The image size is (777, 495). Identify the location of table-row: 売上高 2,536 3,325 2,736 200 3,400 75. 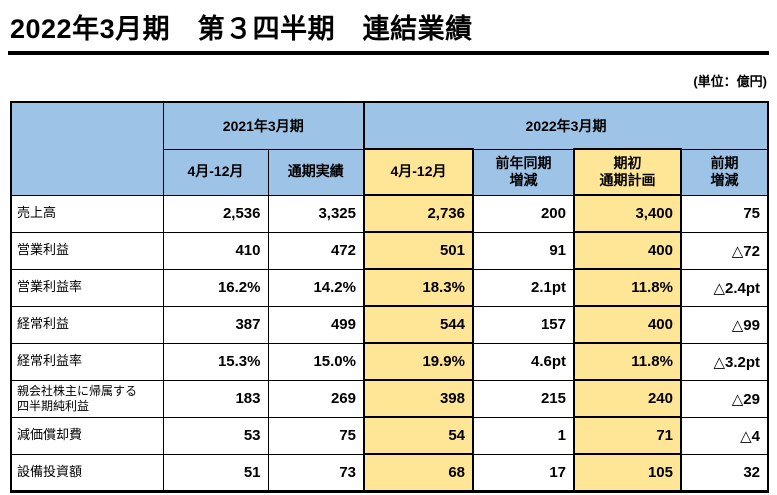
(389, 213).